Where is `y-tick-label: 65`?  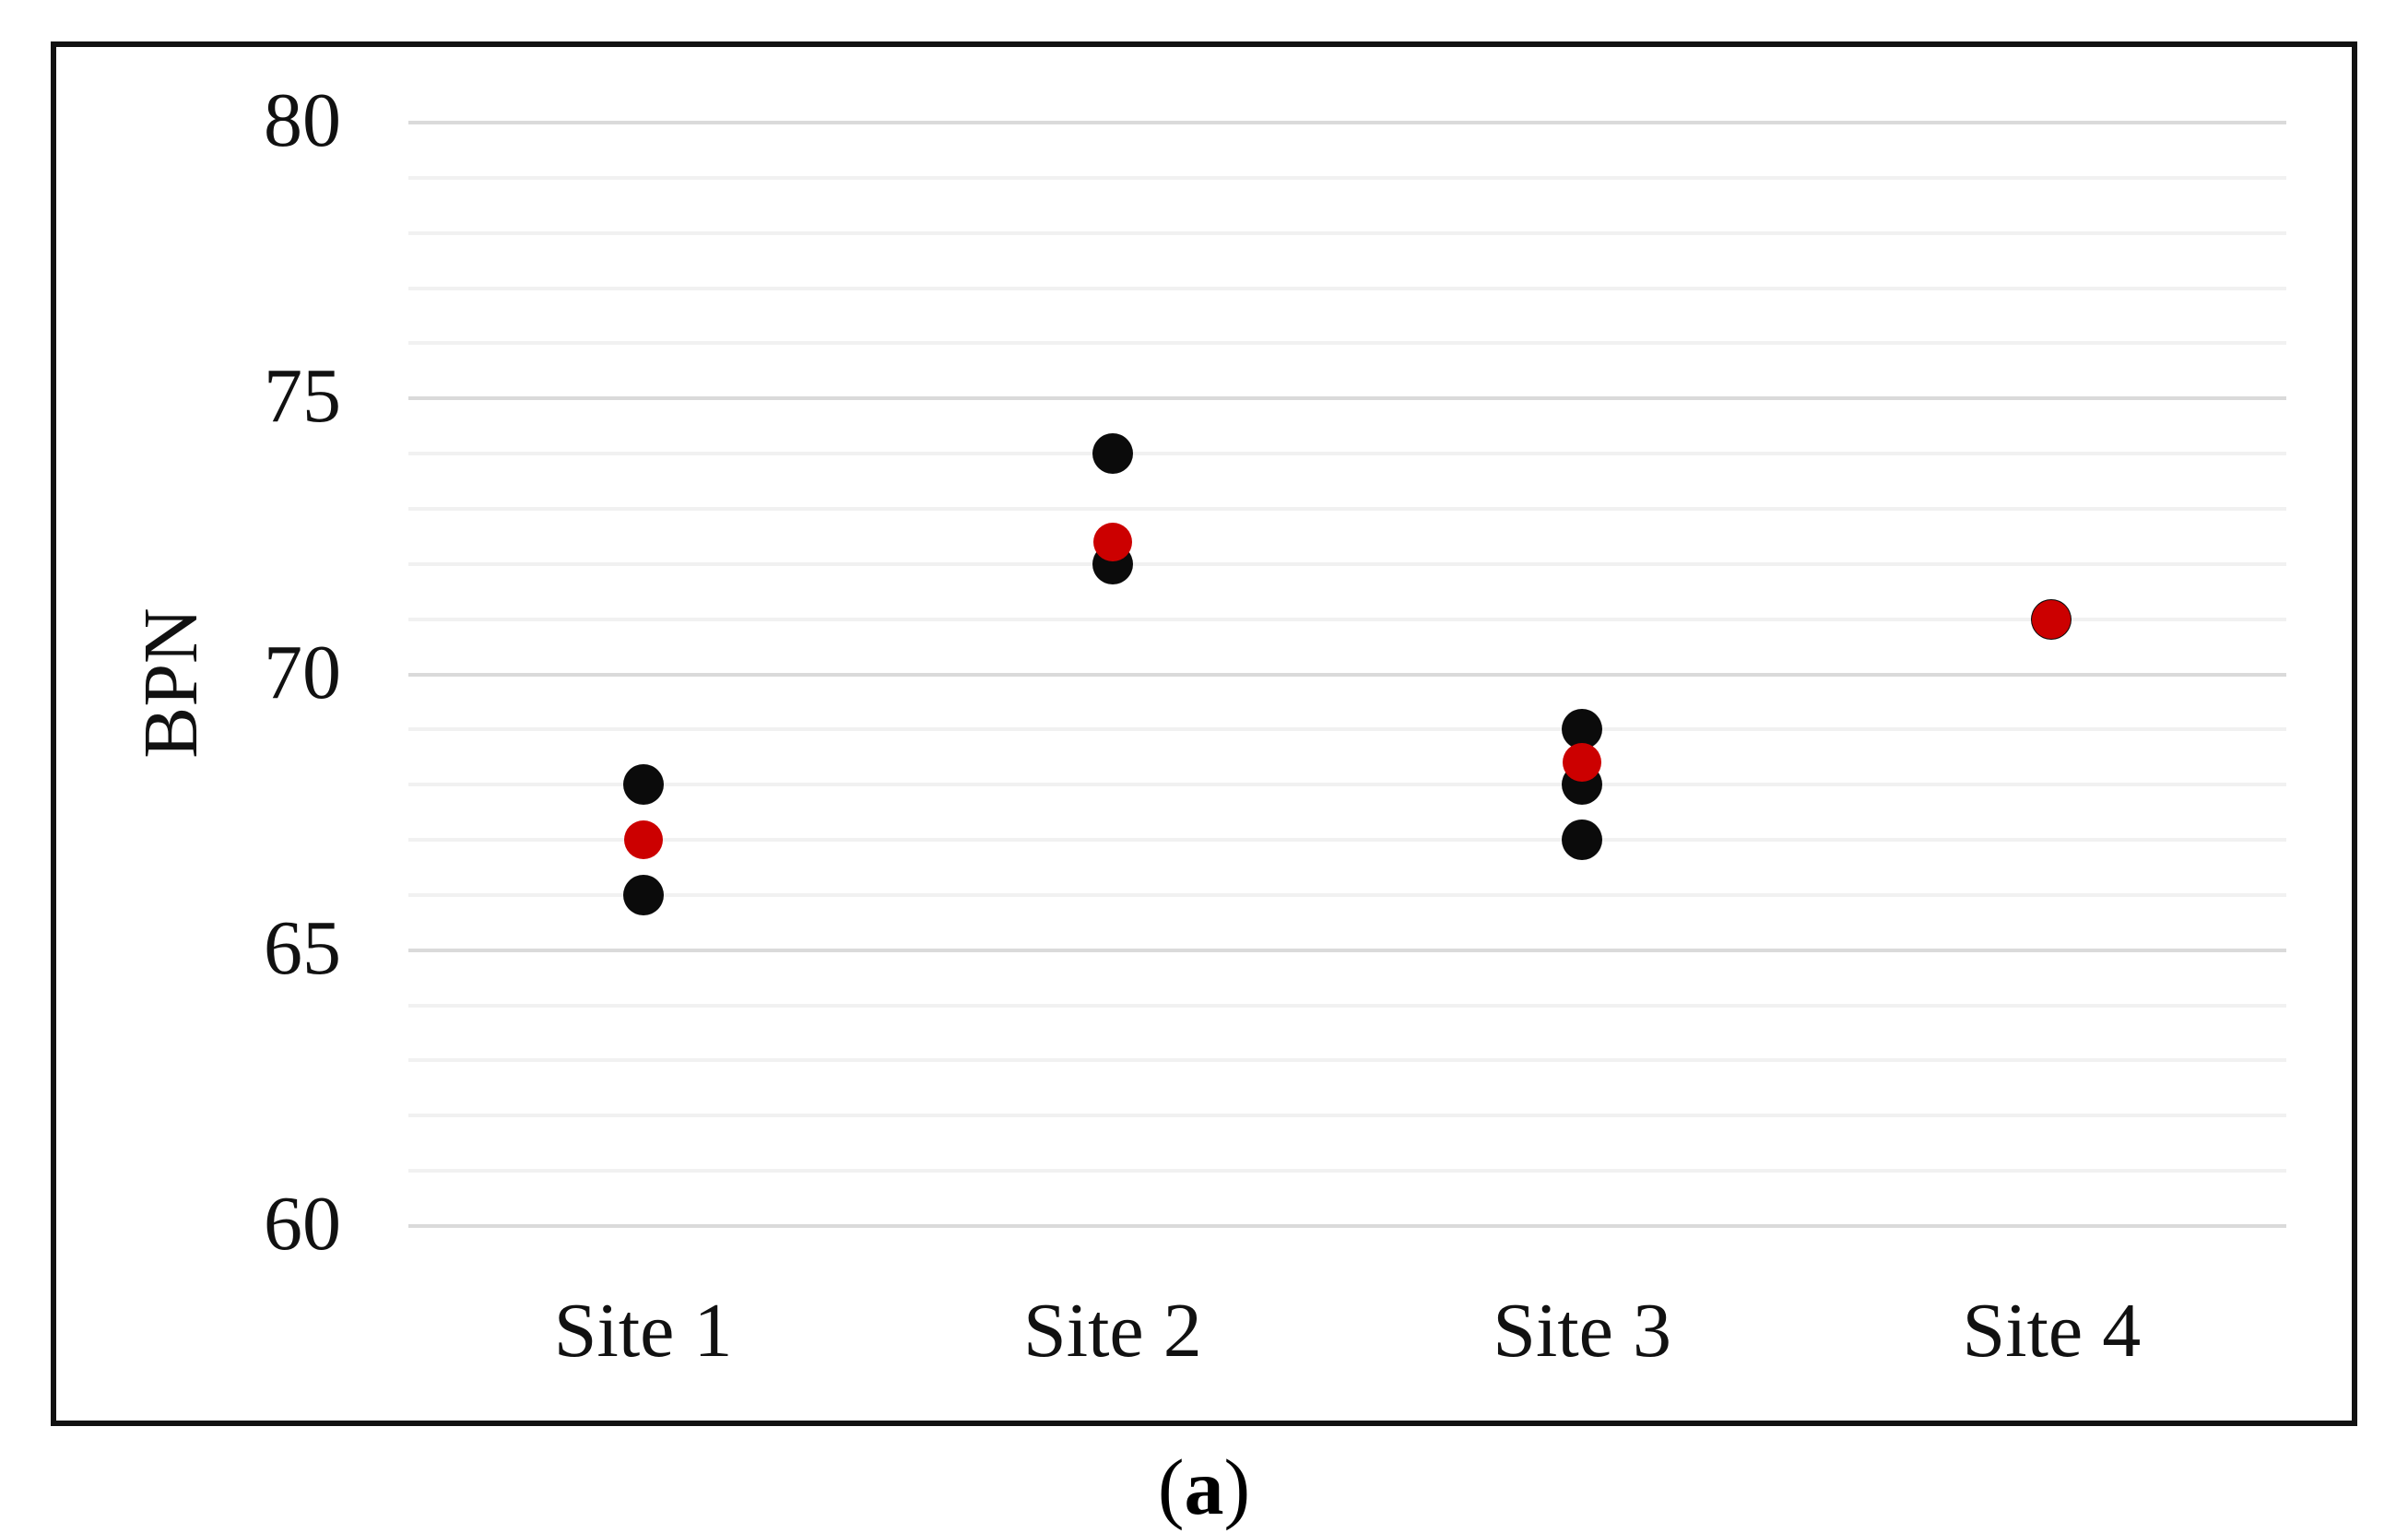
y-tick-label: 65 is located at coordinates (303, 948).